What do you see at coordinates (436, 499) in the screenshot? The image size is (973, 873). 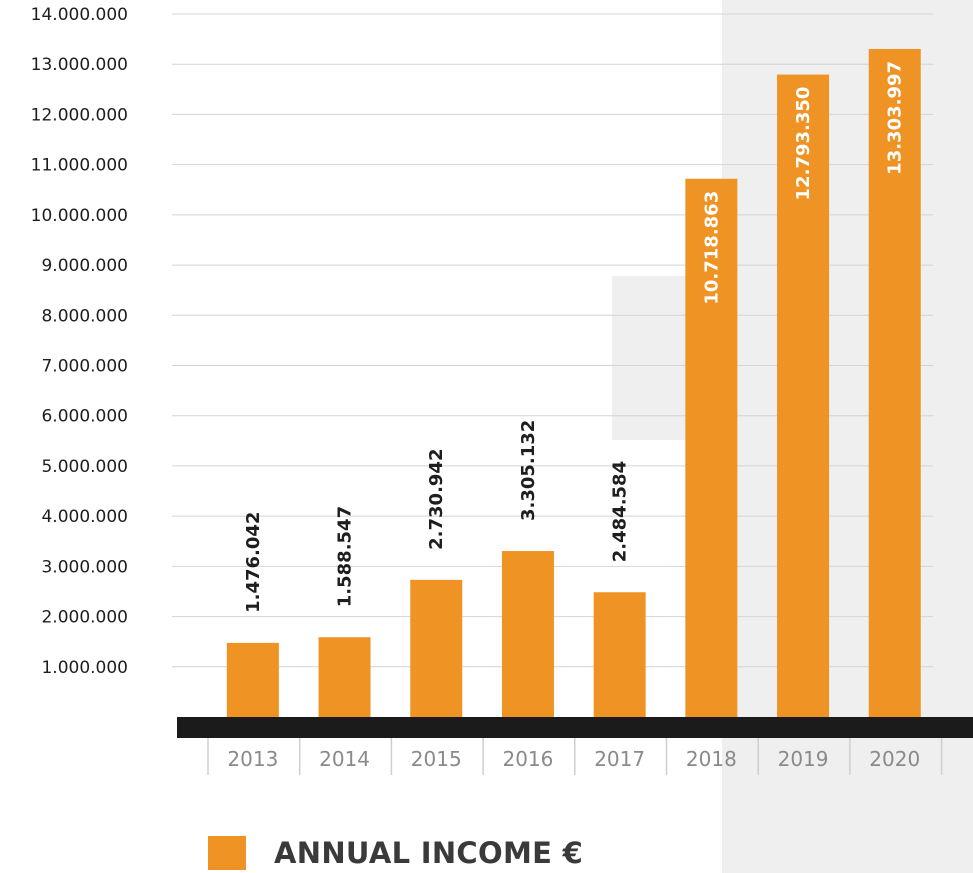 I see `bar-value-label: 2.730.942` at bounding box center [436, 499].